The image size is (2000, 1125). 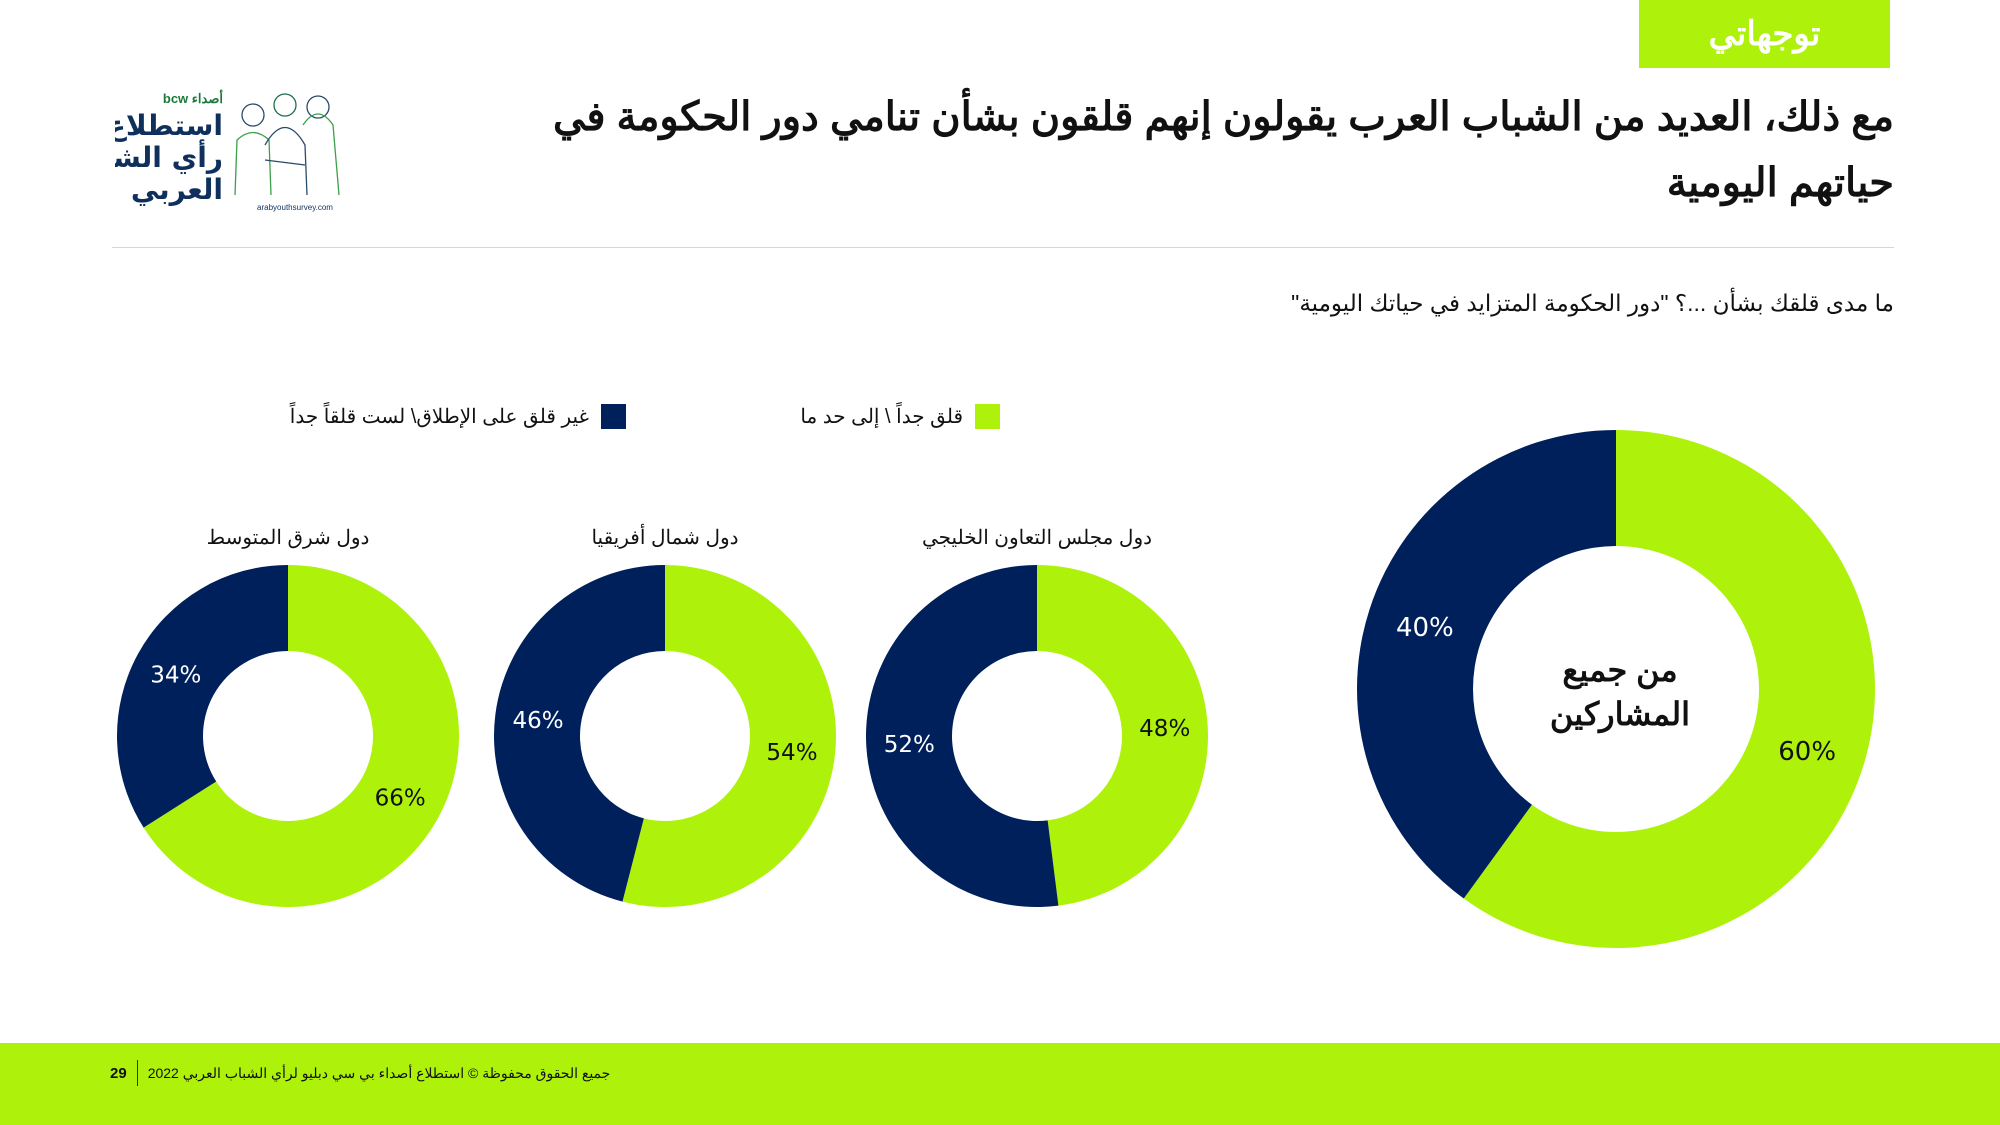 I want to click on svg-text: arabyouthsurvey.com, so click(x=295, y=207).